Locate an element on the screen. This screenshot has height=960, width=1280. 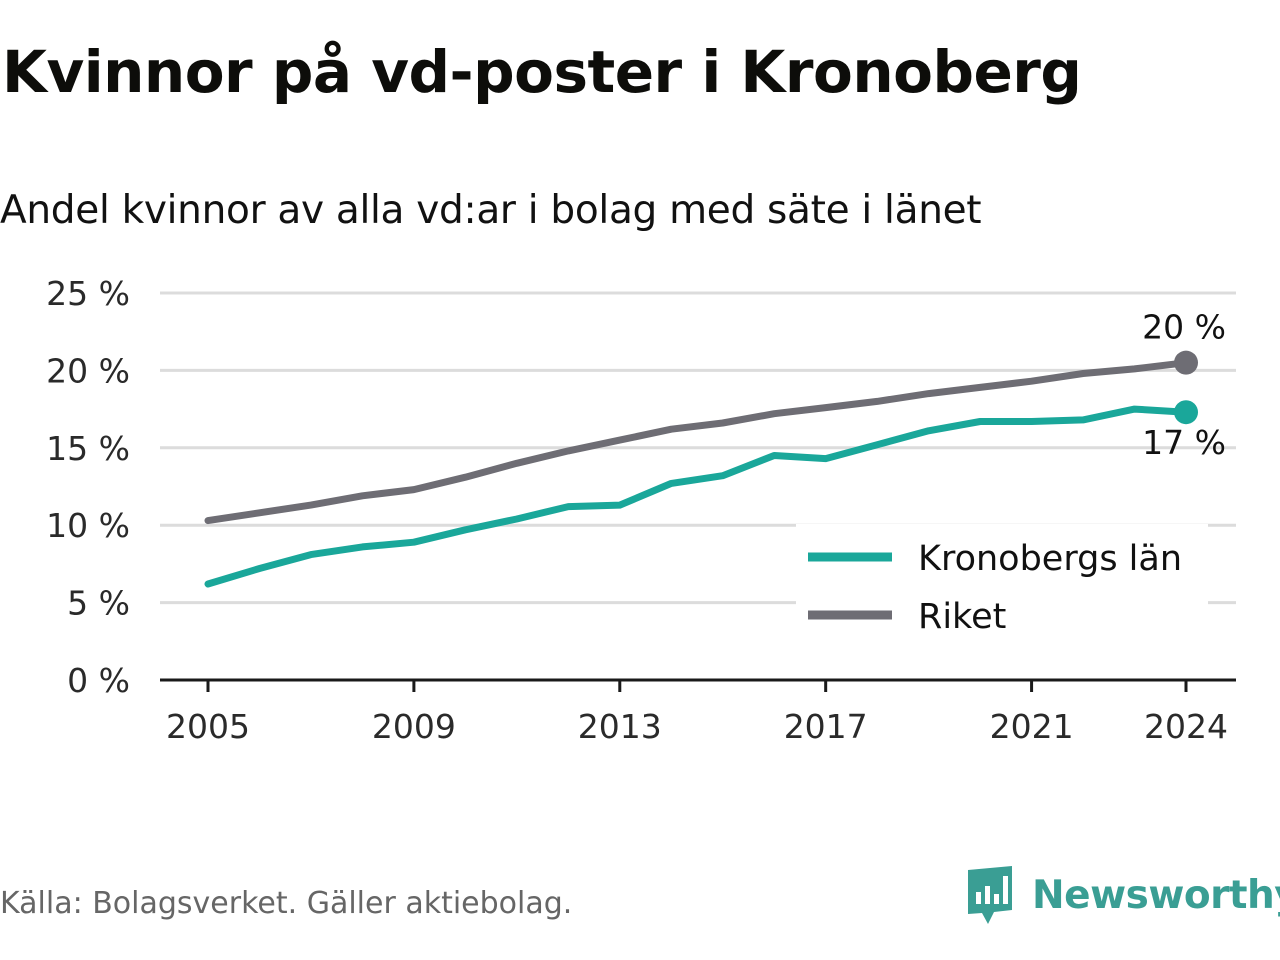
y-tick-label: 15 % is located at coordinates (88, 448).